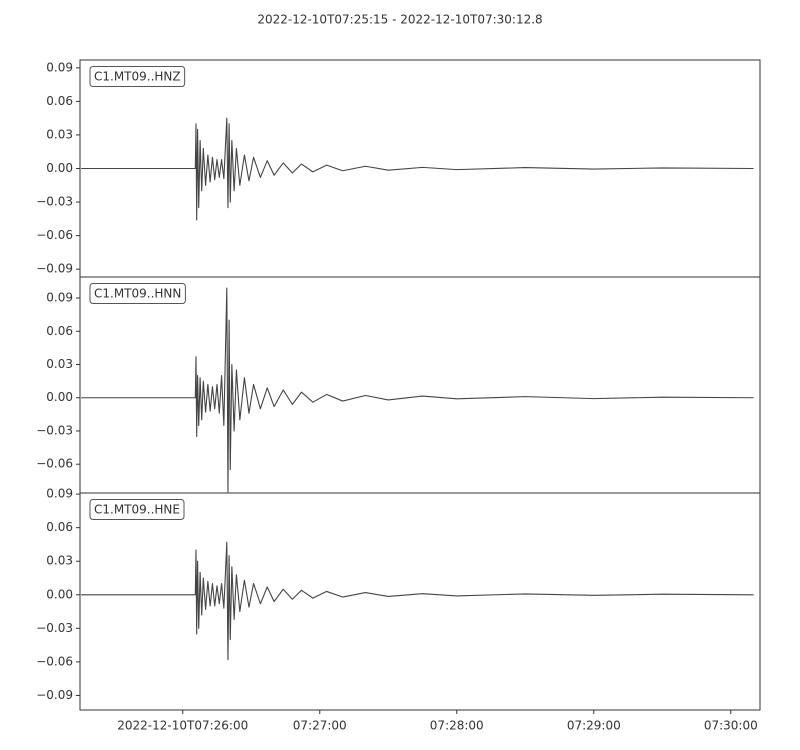 This screenshot has height=750, width=800. What do you see at coordinates (457, 726) in the screenshot?
I see `x-tick-label: 07:28:00` at bounding box center [457, 726].